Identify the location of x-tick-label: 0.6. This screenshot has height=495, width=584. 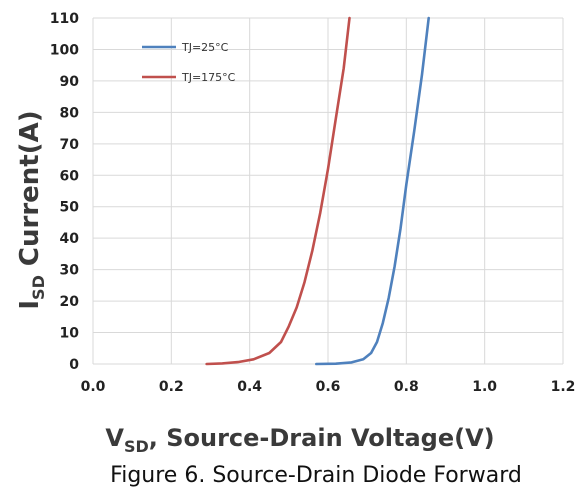
(328, 387).